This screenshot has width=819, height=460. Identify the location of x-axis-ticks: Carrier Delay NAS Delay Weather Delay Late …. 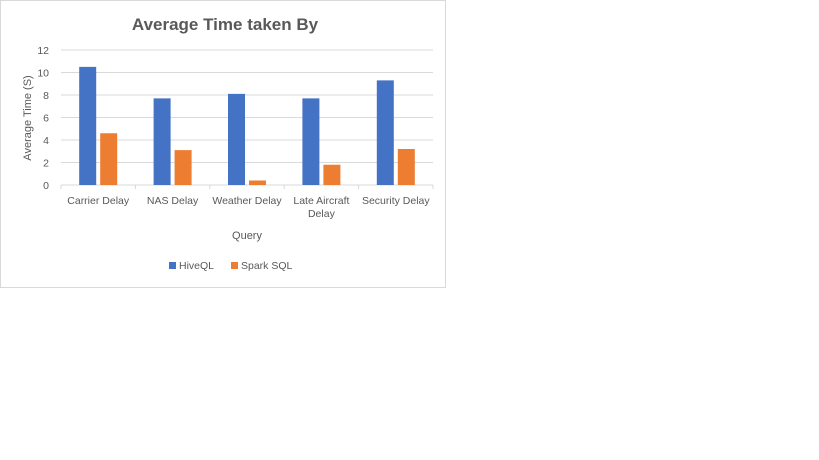
(247, 202).